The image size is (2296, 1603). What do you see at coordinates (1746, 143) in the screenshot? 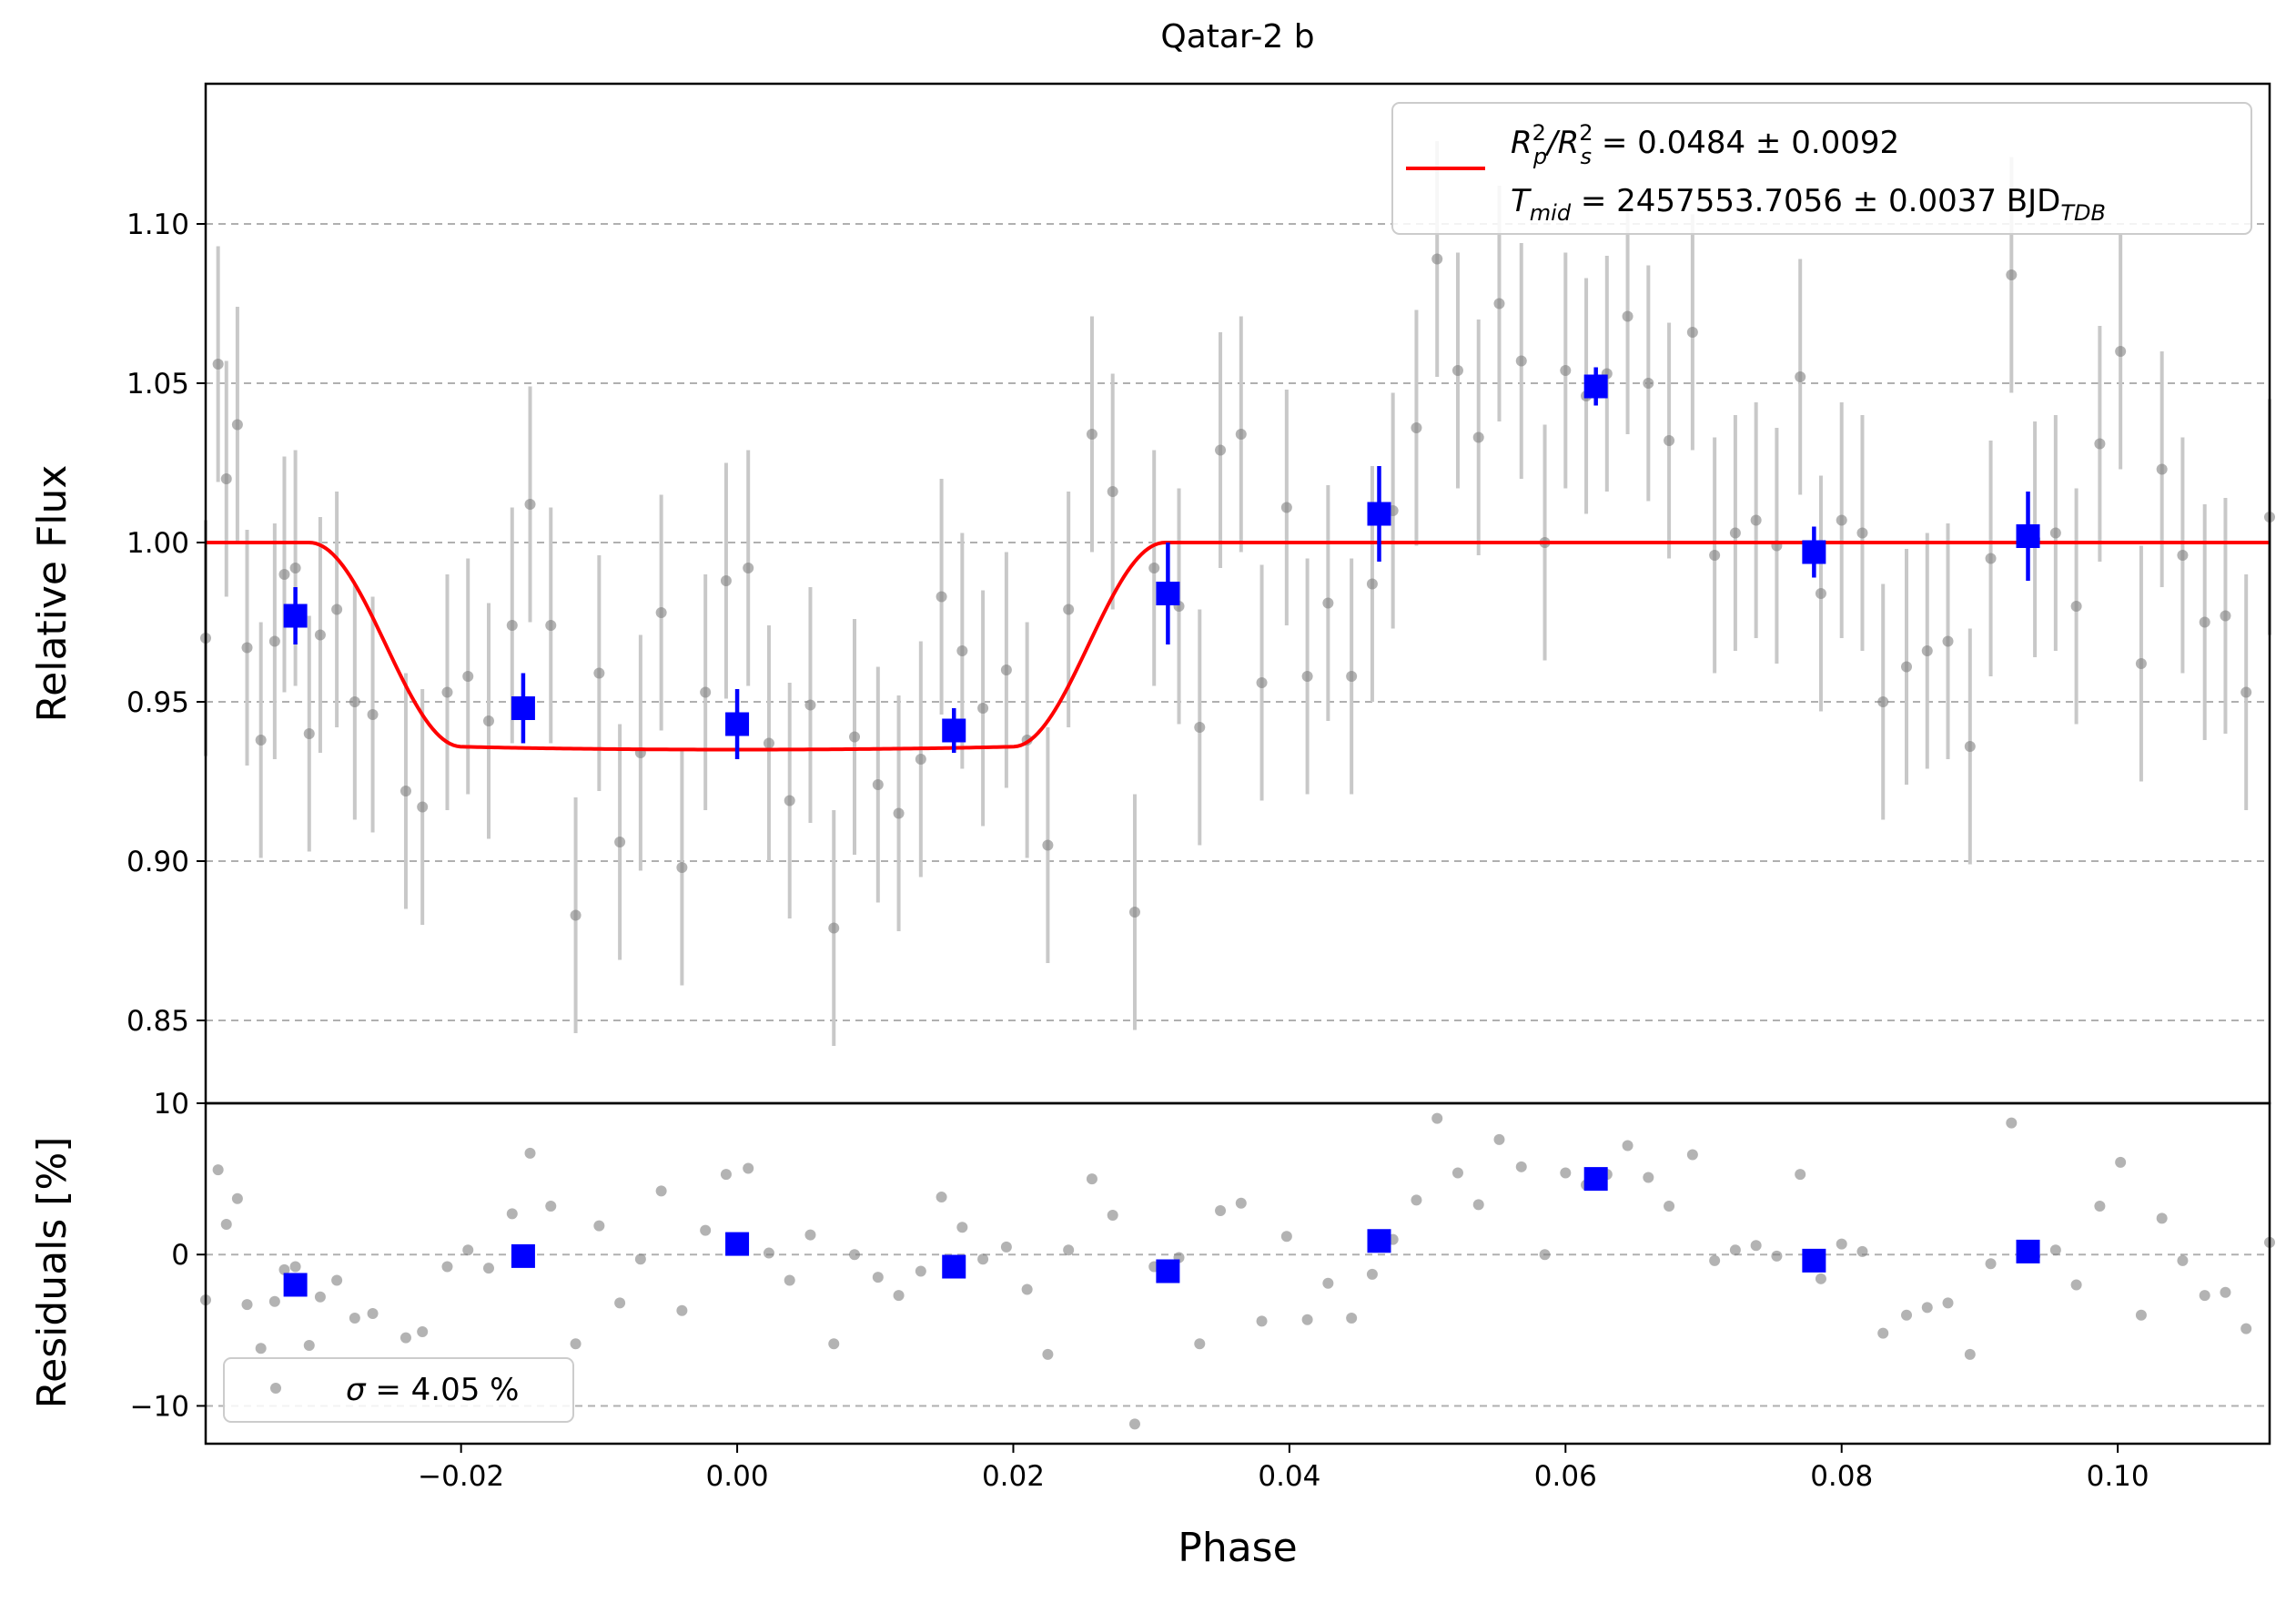
I see `rp-rs-value: = 0.0484 ± 0.0092` at bounding box center [1746, 143].